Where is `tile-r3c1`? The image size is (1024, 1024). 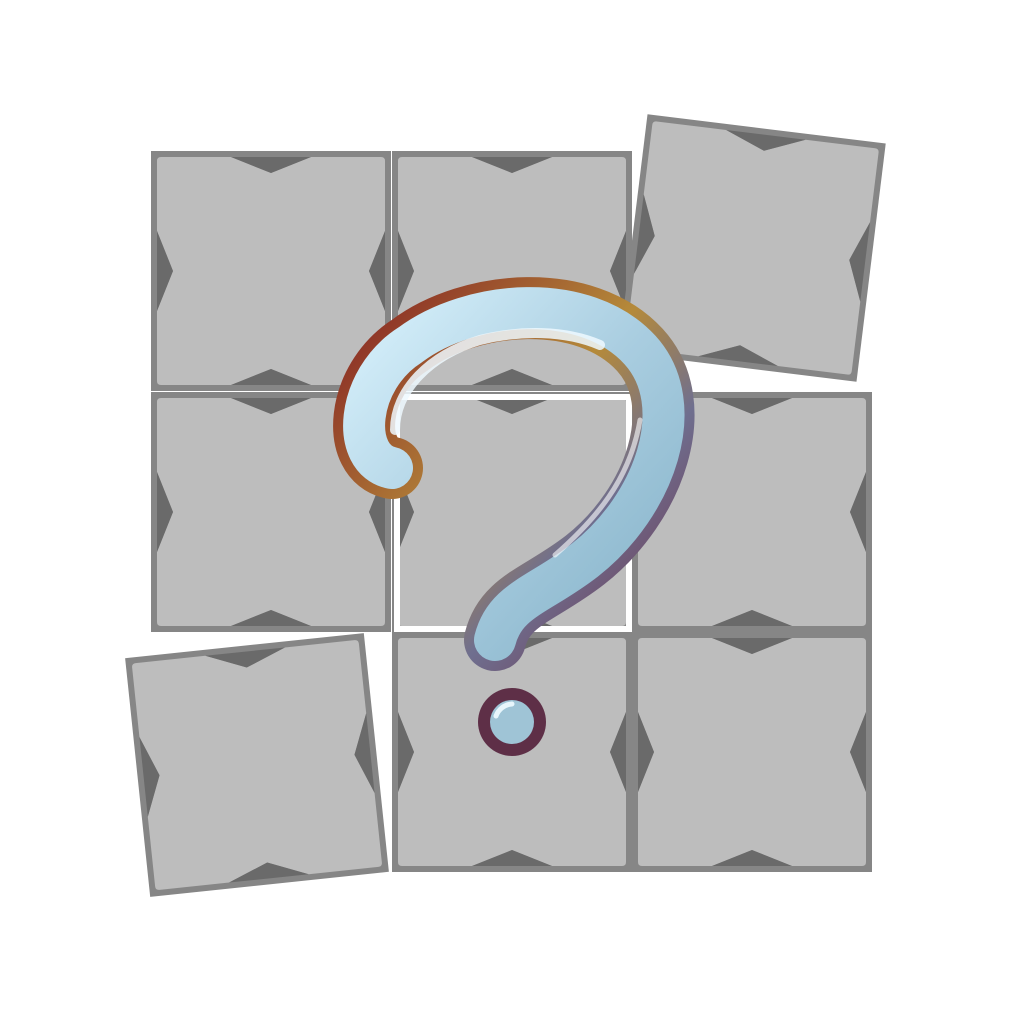 tile-r3c1 is located at coordinates (257, 765).